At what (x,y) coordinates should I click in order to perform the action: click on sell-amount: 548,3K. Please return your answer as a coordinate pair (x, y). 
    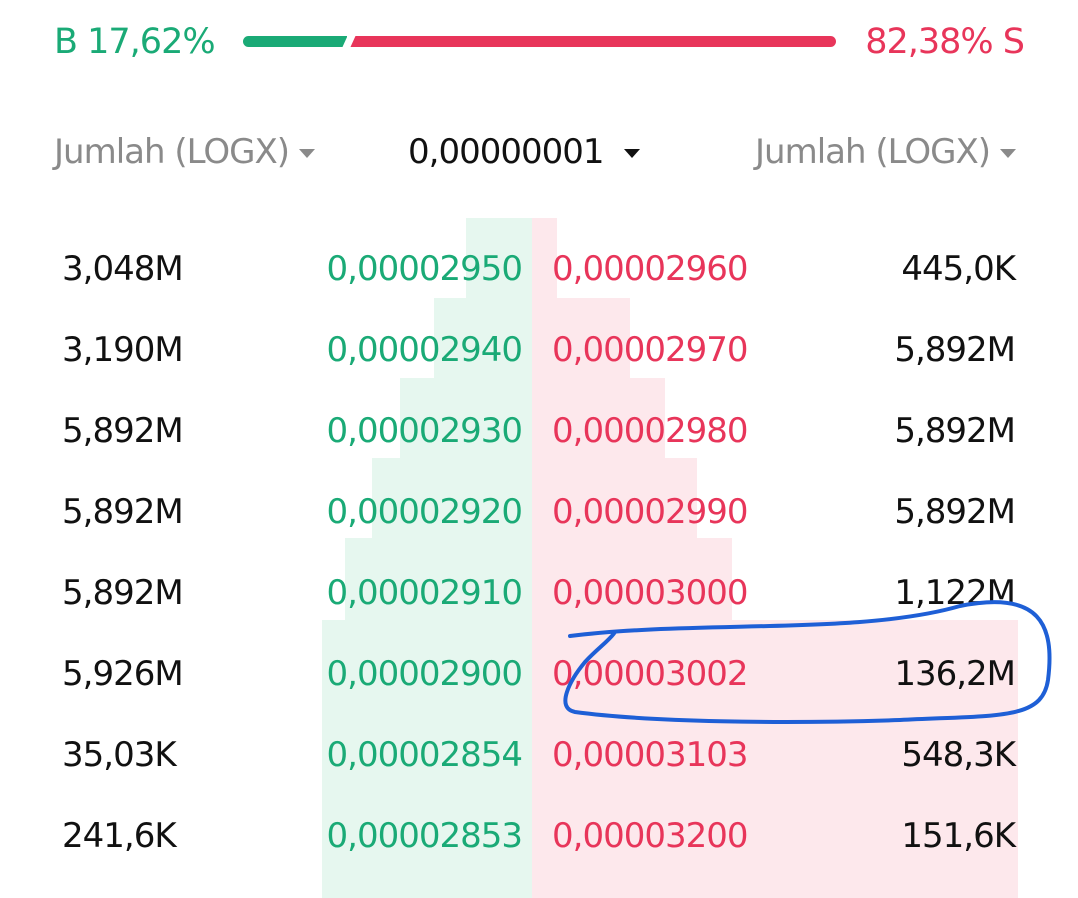
    Looking at the image, I should click on (958, 755).